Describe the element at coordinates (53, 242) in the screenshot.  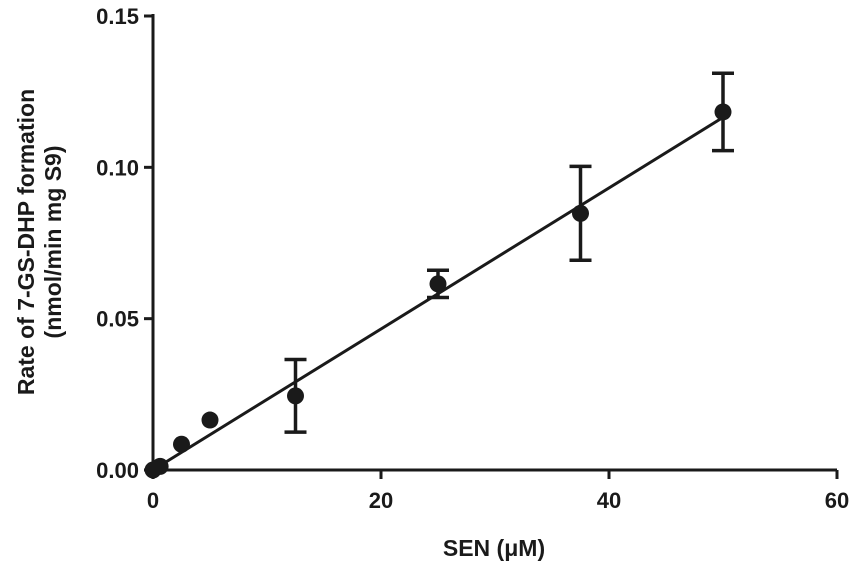
I see `y-axis-title-line2: (nmol/min mg S9)` at that location.